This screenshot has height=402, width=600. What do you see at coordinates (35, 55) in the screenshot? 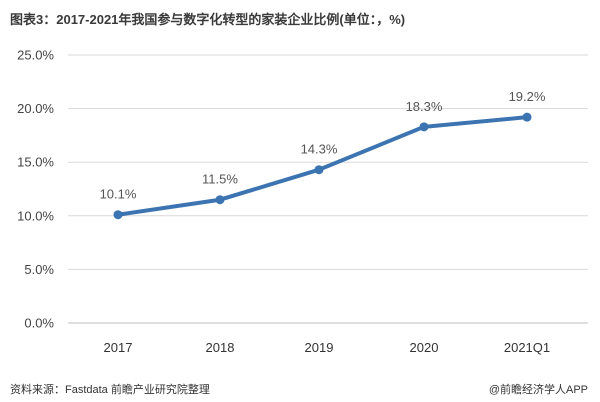
I see `y-tick-label: 25.0%` at bounding box center [35, 55].